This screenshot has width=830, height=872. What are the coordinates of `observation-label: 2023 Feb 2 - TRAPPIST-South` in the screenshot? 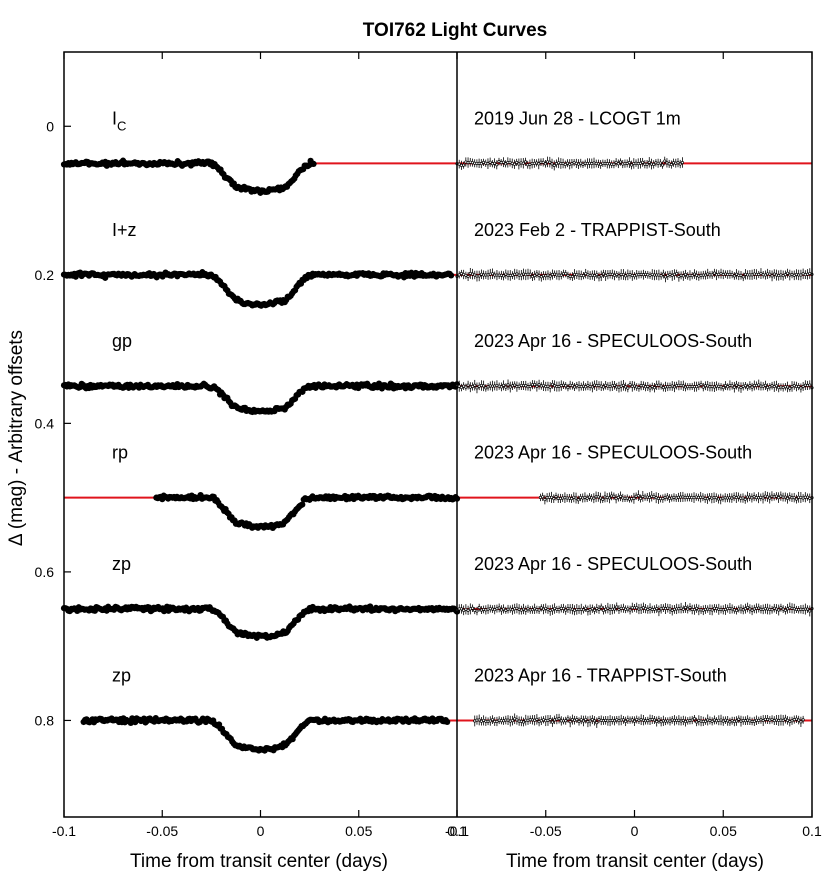 It's located at (597, 230).